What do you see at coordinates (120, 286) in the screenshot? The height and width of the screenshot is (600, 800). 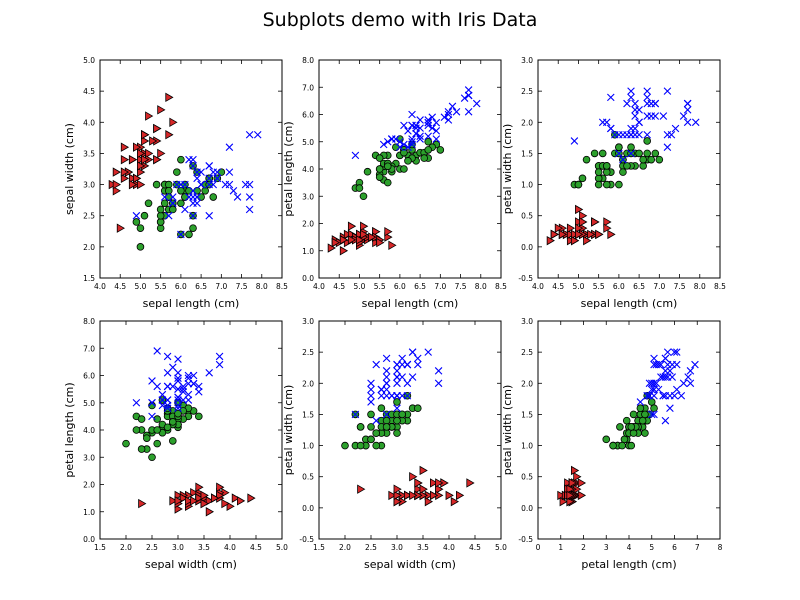 I see `x-tick-label: 4.5` at bounding box center [120, 286].